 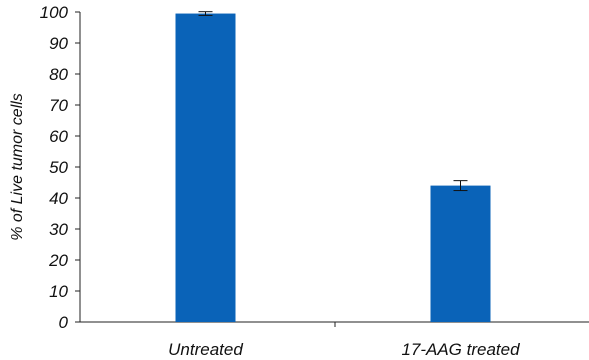 I want to click on y-axis-title: % of Live tumor cells, so click(x=17, y=167).